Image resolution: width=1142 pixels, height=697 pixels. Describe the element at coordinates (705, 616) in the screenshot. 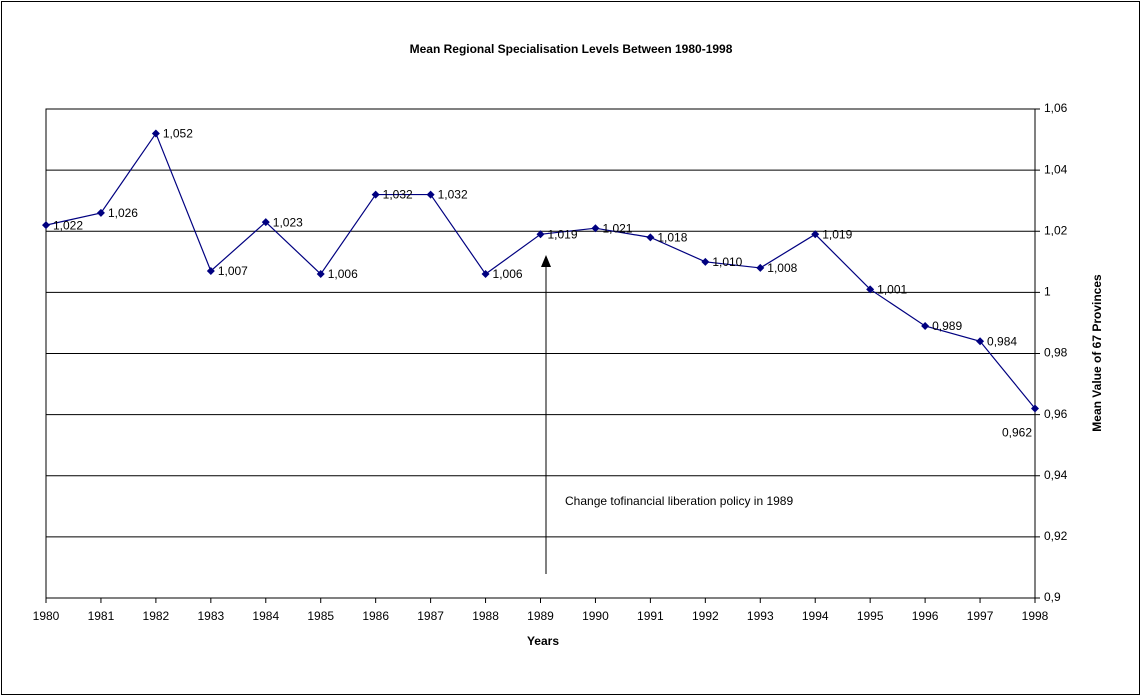

I see `x-tick-label: 1992` at that location.